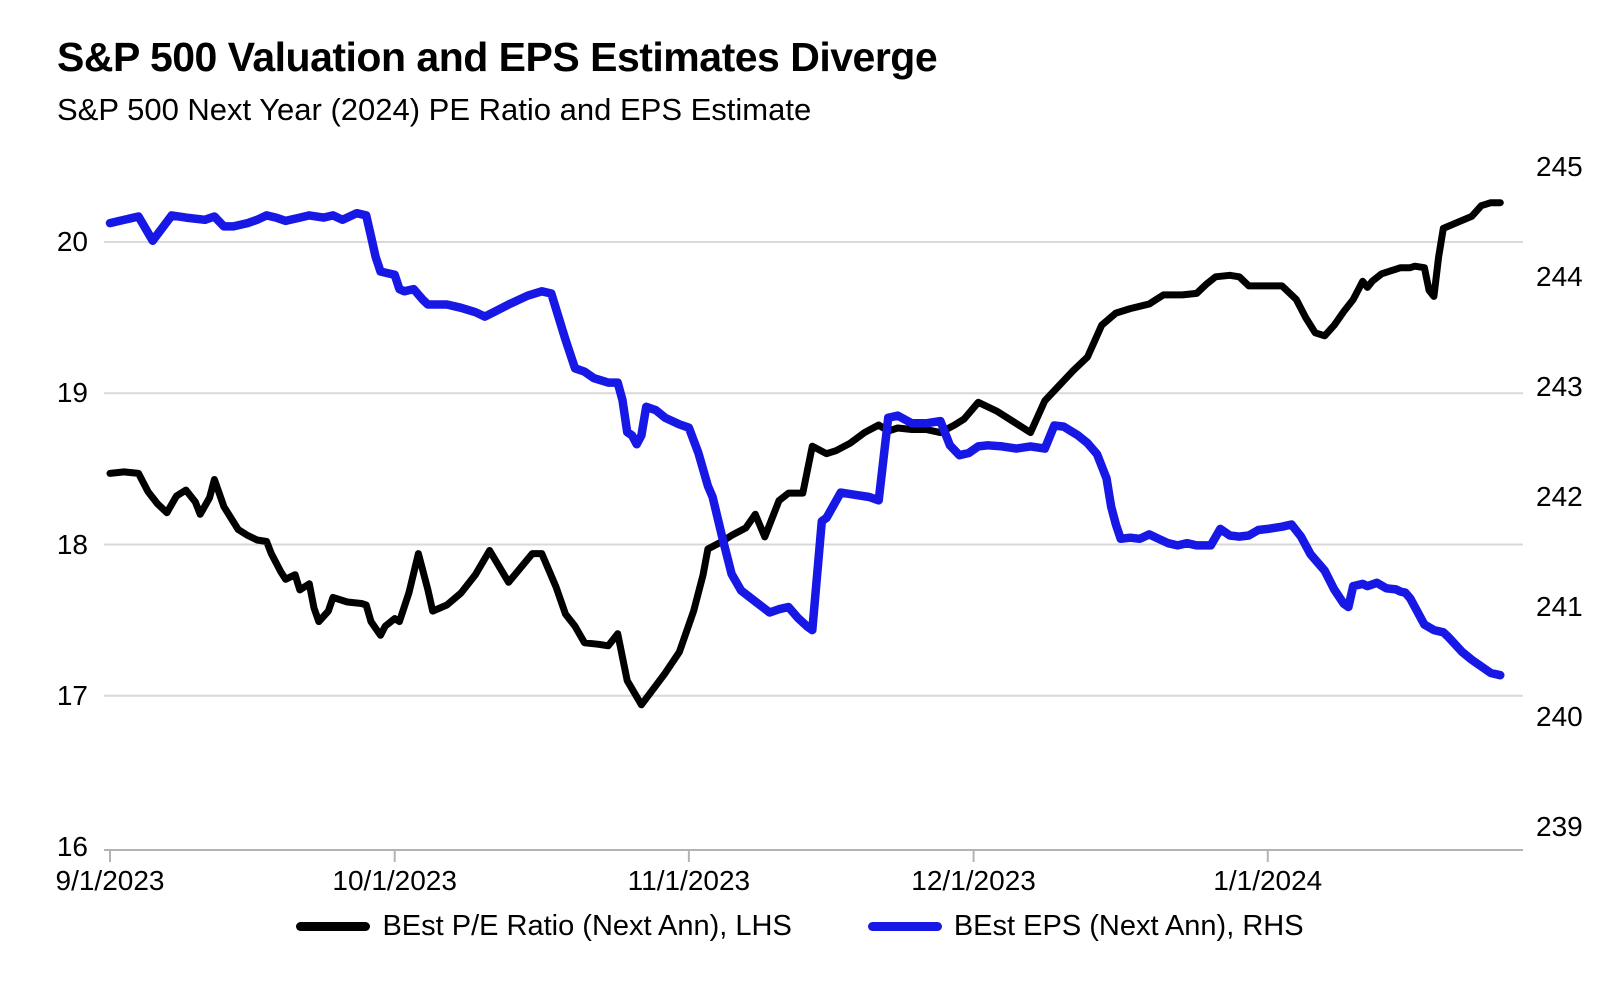 The width and height of the screenshot is (1600, 999). Describe the element at coordinates (394, 880) in the screenshot. I see `x-axis-tick-label: 10/1/2023` at that location.